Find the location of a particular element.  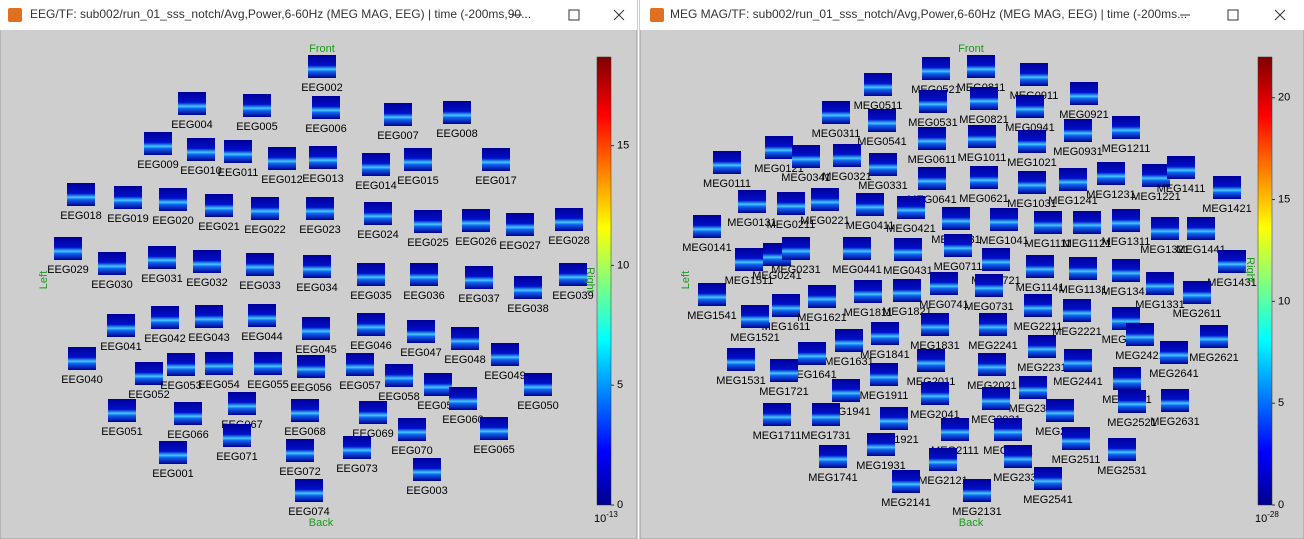

sensor-label: EEG019 is located at coordinates (128, 219).